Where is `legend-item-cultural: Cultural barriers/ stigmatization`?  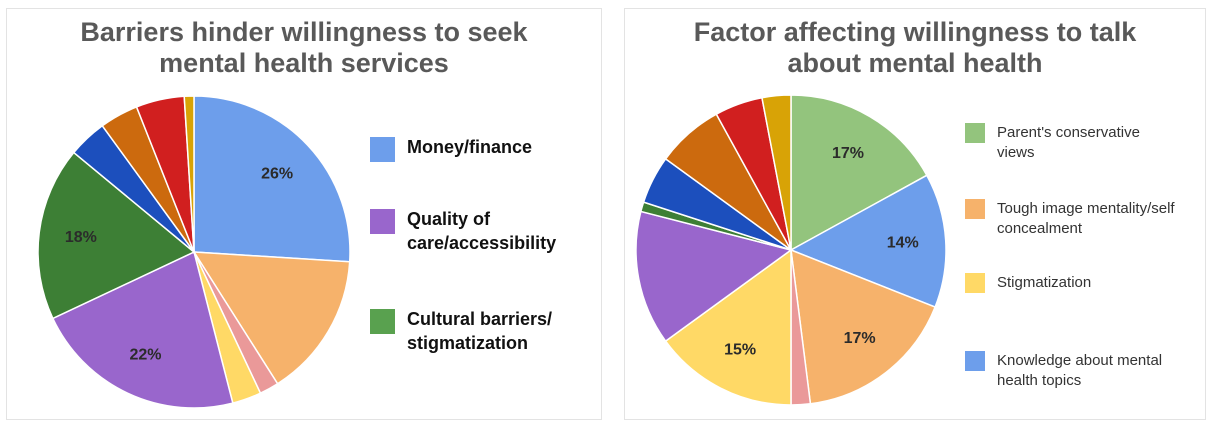
legend-item-cultural: Cultural barriers/ stigmatization is located at coordinates (461, 331).